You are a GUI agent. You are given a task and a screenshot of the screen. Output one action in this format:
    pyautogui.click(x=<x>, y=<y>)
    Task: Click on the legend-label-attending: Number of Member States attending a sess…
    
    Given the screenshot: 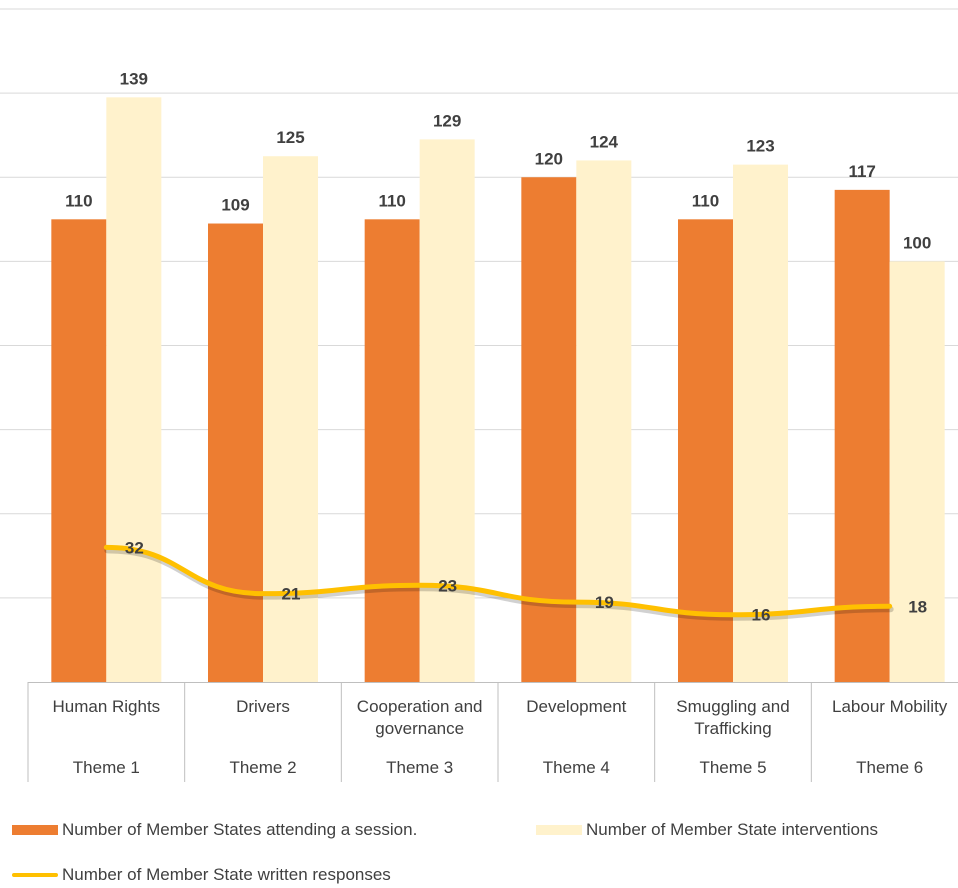 What is the action you would take?
    pyautogui.click(x=240, y=829)
    